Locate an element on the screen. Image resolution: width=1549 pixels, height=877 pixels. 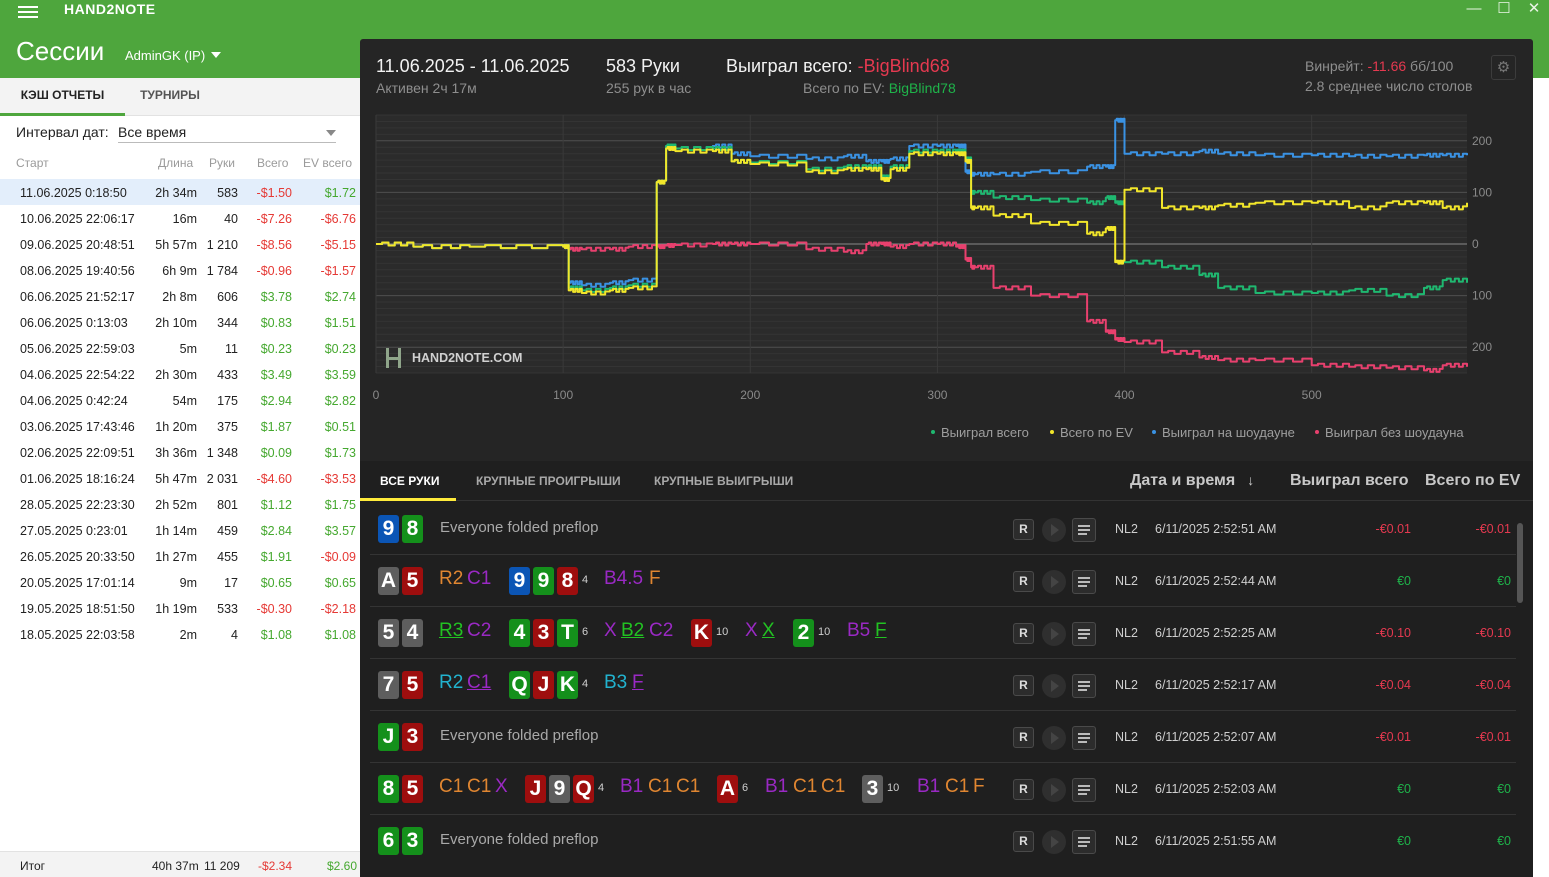
legend-ev-total: Всего по EV is located at coordinates (1091, 432).